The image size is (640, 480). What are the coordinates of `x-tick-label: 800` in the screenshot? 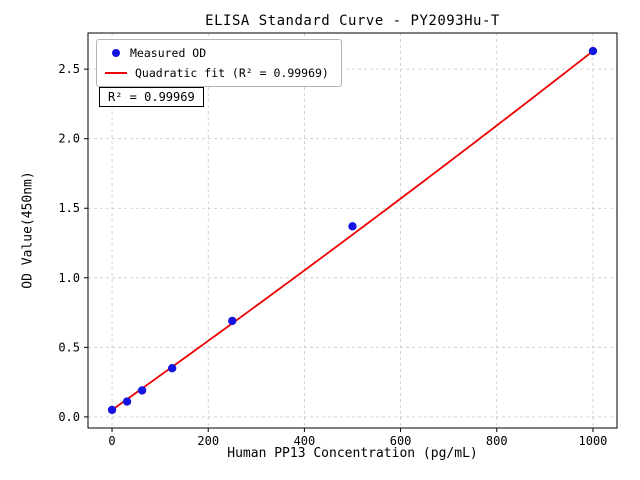 It's located at (497, 441).